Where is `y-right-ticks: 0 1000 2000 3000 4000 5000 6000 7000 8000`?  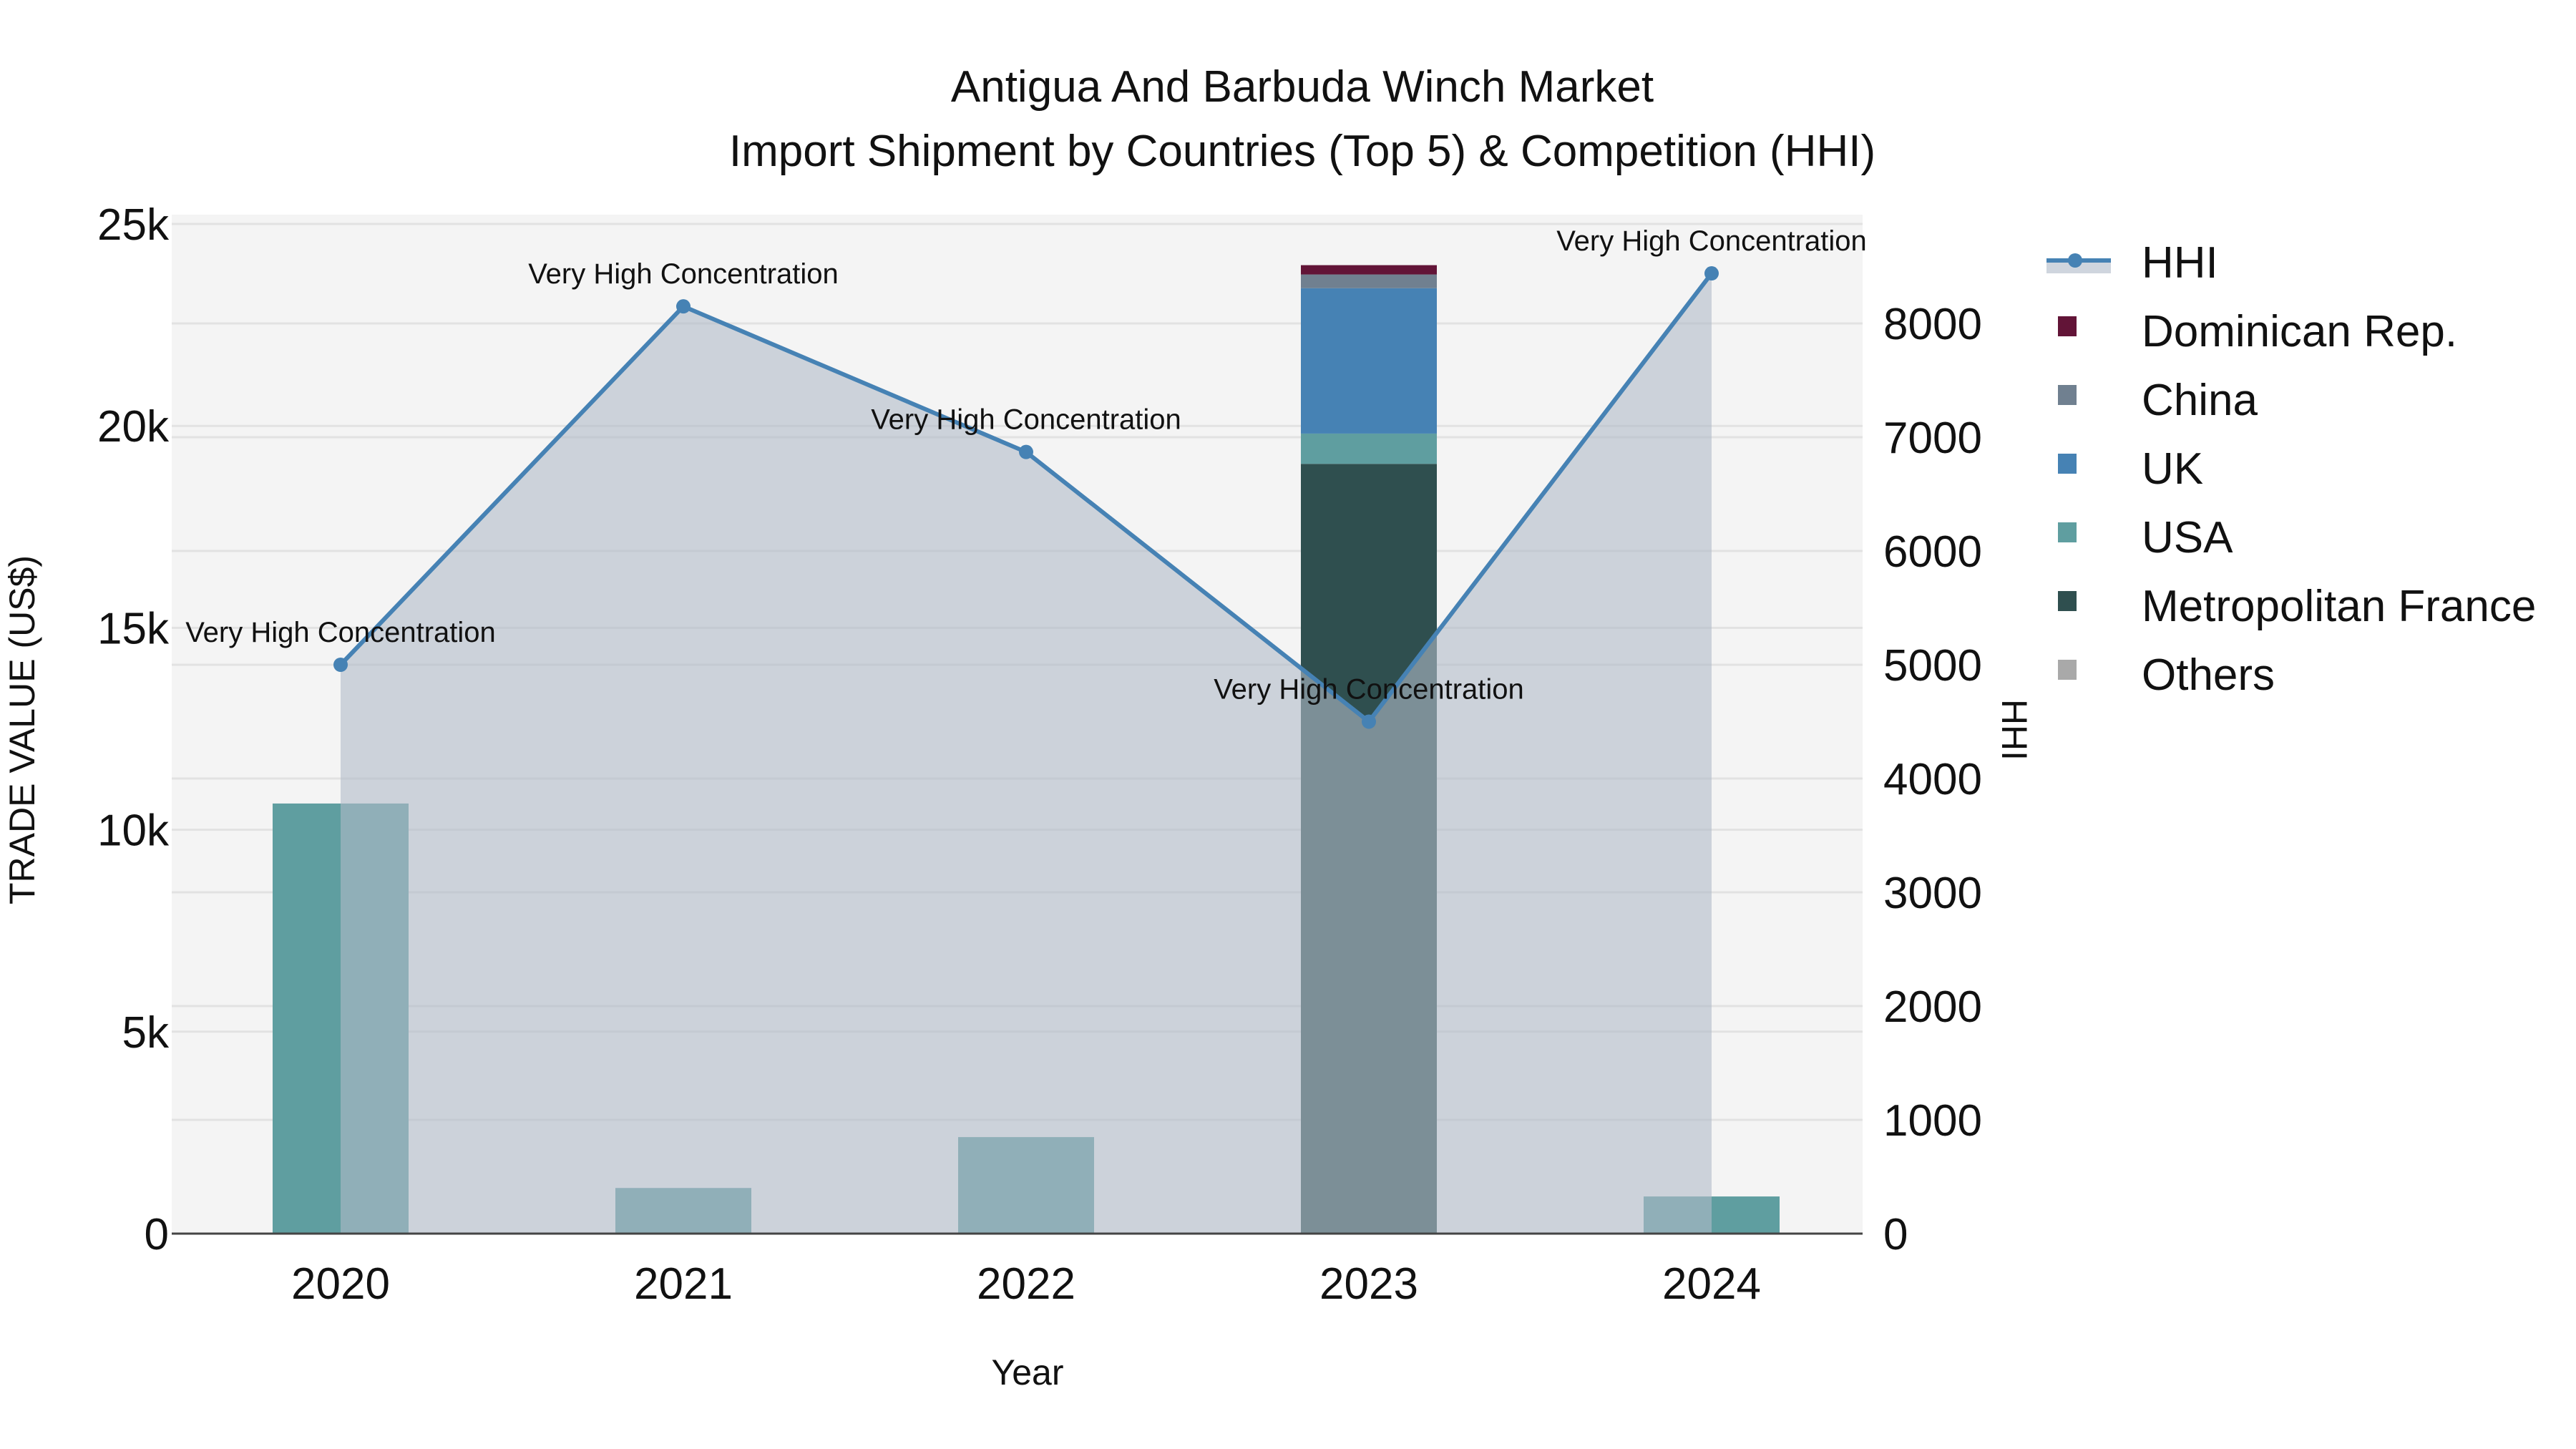
y-right-ticks: 0 1000 2000 3000 4000 5000 6000 7000 8000 is located at coordinates (1932, 779).